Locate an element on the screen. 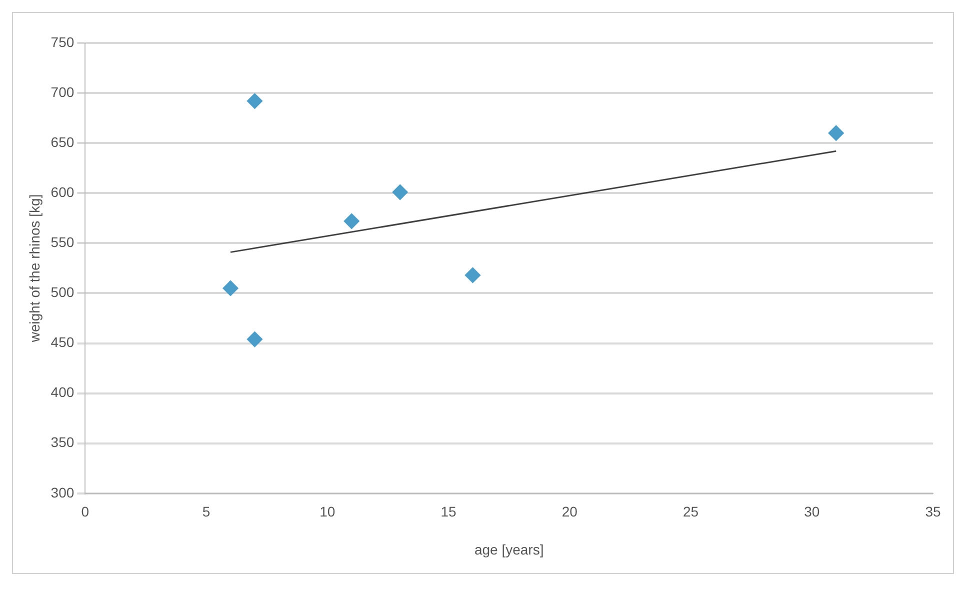 This screenshot has width=967, height=592. y-tick-label: 350 is located at coordinates (62, 442).